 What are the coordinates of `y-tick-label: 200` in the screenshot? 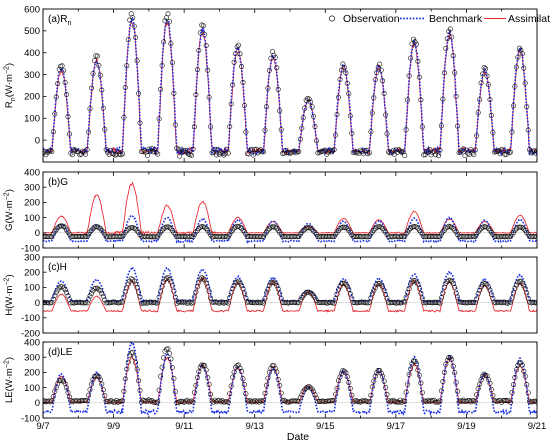 It's located at (32, 373).